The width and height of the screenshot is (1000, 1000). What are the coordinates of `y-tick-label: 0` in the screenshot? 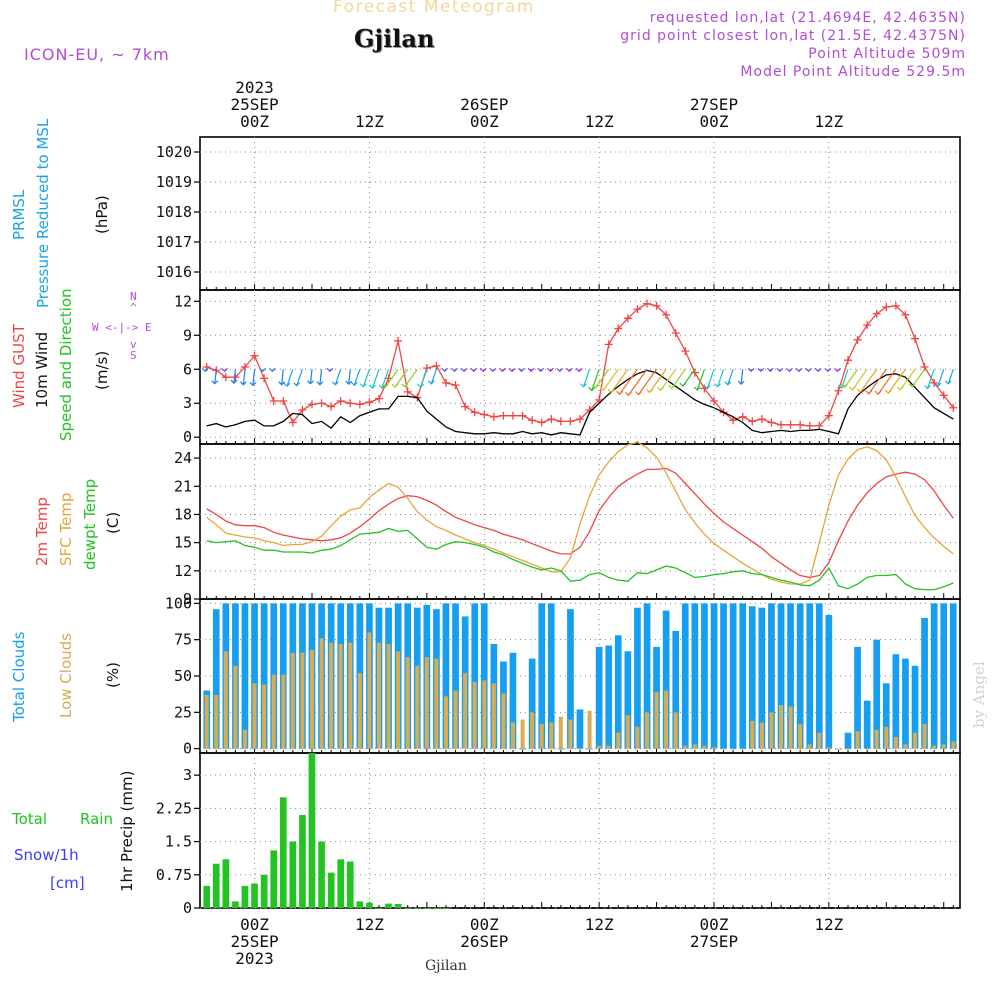 It's located at (187, 908).